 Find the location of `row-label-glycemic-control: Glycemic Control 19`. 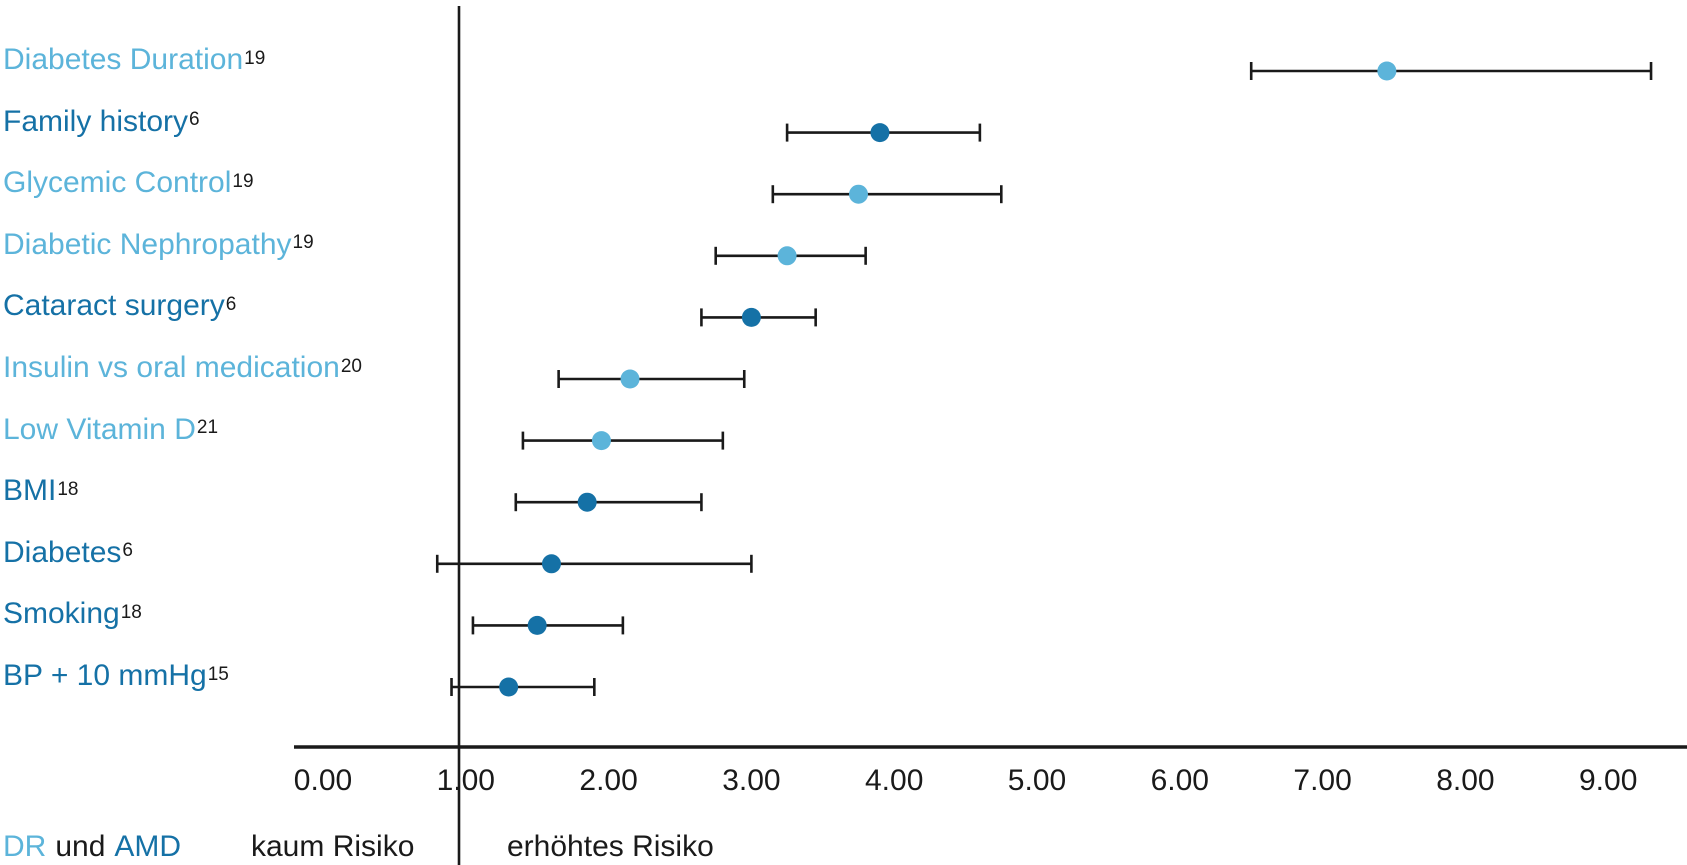

row-label-glycemic-control: Glycemic Control 19 is located at coordinates (128, 183).